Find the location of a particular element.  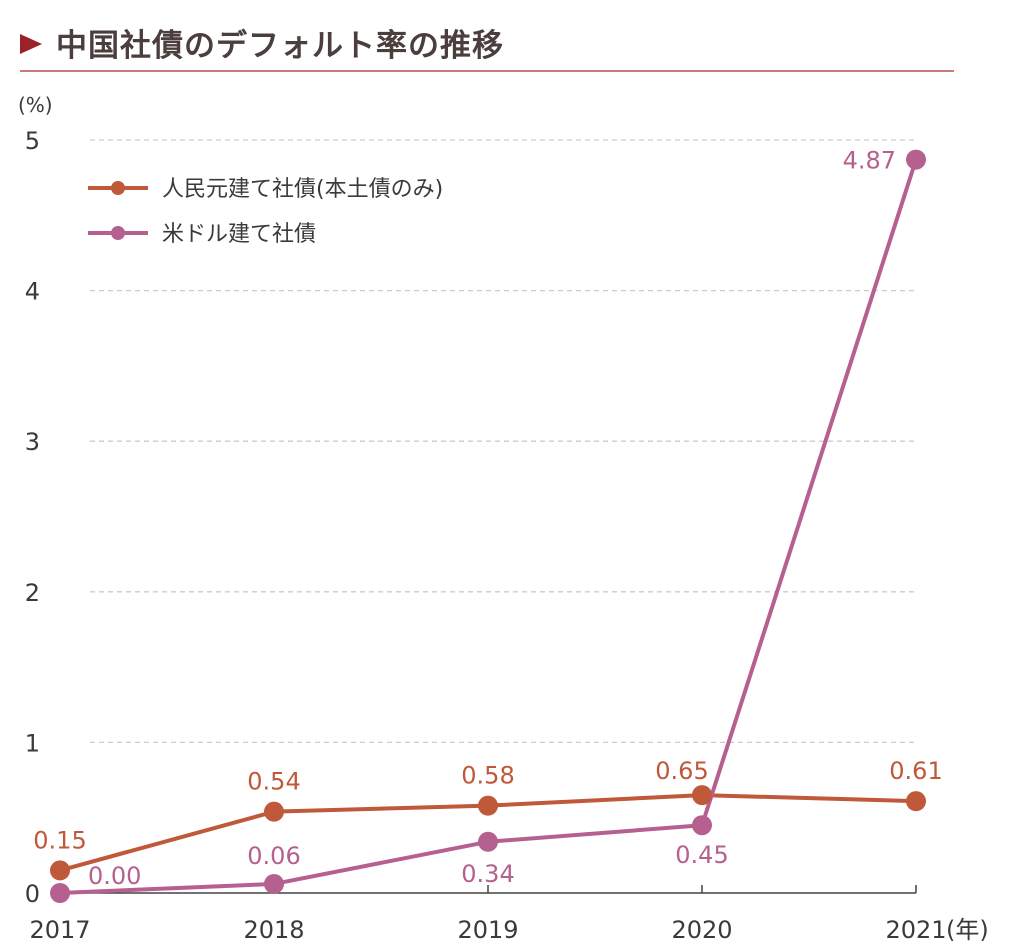

x-tick-label-2020: 2020 is located at coordinates (701, 930).